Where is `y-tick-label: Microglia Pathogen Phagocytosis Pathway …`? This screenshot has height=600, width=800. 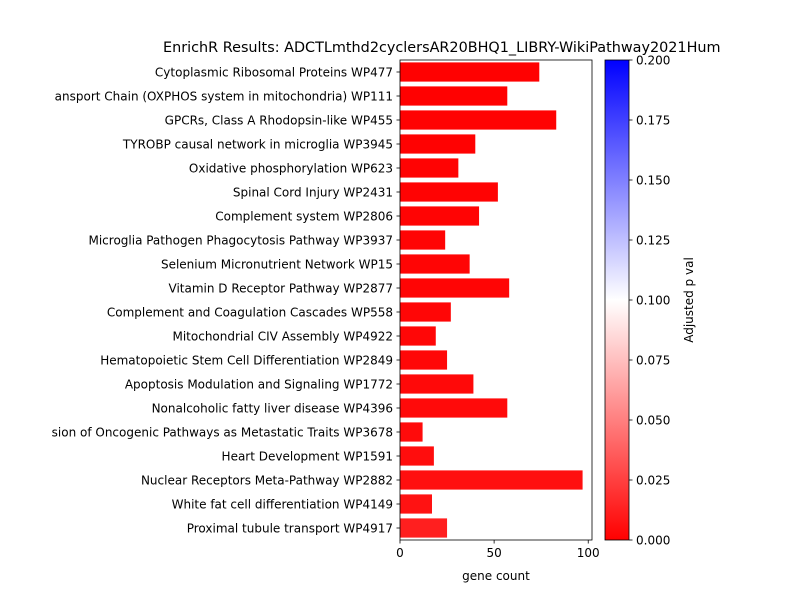
y-tick-label: Microglia Pathogen Phagocytosis Pathway … is located at coordinates (240, 240).